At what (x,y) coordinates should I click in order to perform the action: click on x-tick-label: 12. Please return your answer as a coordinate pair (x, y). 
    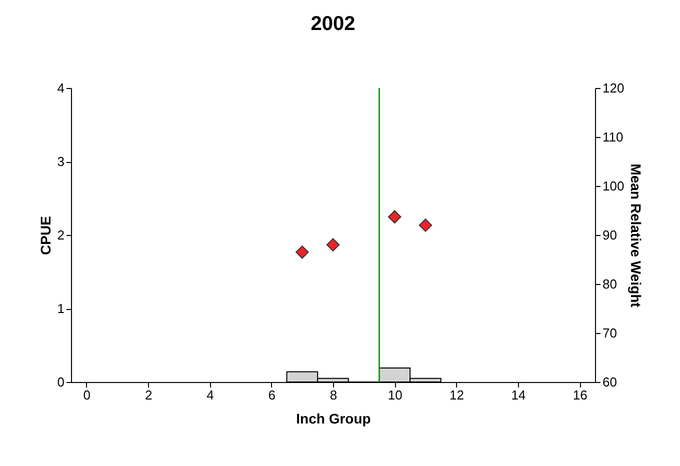
    Looking at the image, I should click on (457, 395).